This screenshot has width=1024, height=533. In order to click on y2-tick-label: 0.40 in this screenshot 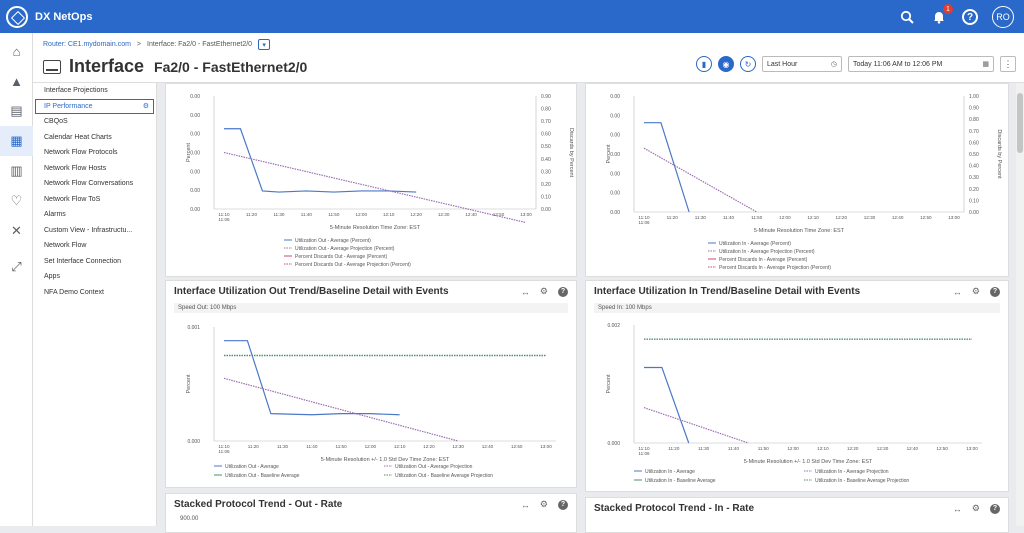, I will do `click(974, 167)`.